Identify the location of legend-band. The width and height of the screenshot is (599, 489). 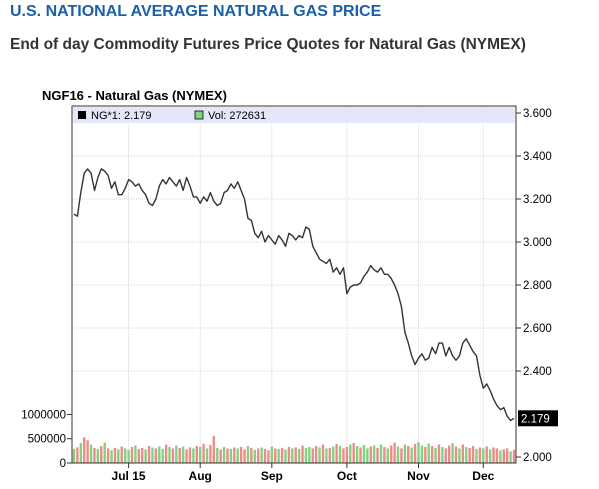
(294, 115).